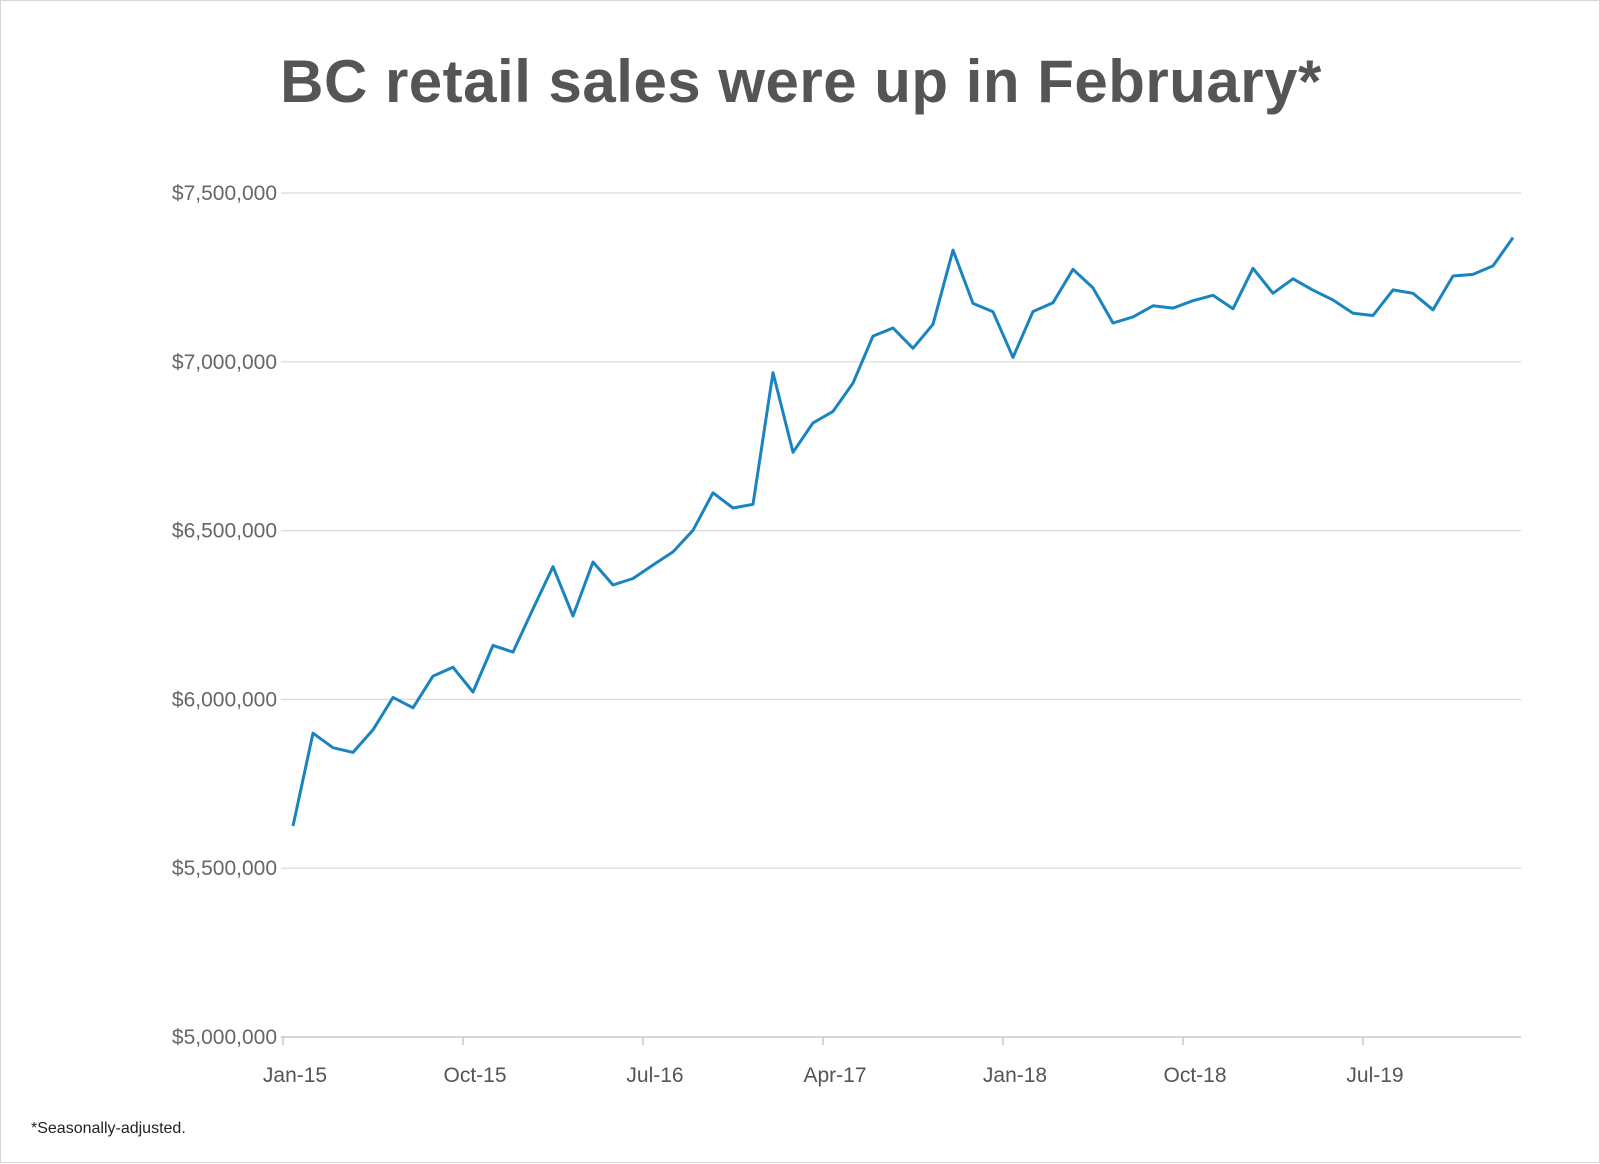  Describe the element at coordinates (224, 531) in the screenshot. I see `y-tick-label: $6,500,000` at that location.